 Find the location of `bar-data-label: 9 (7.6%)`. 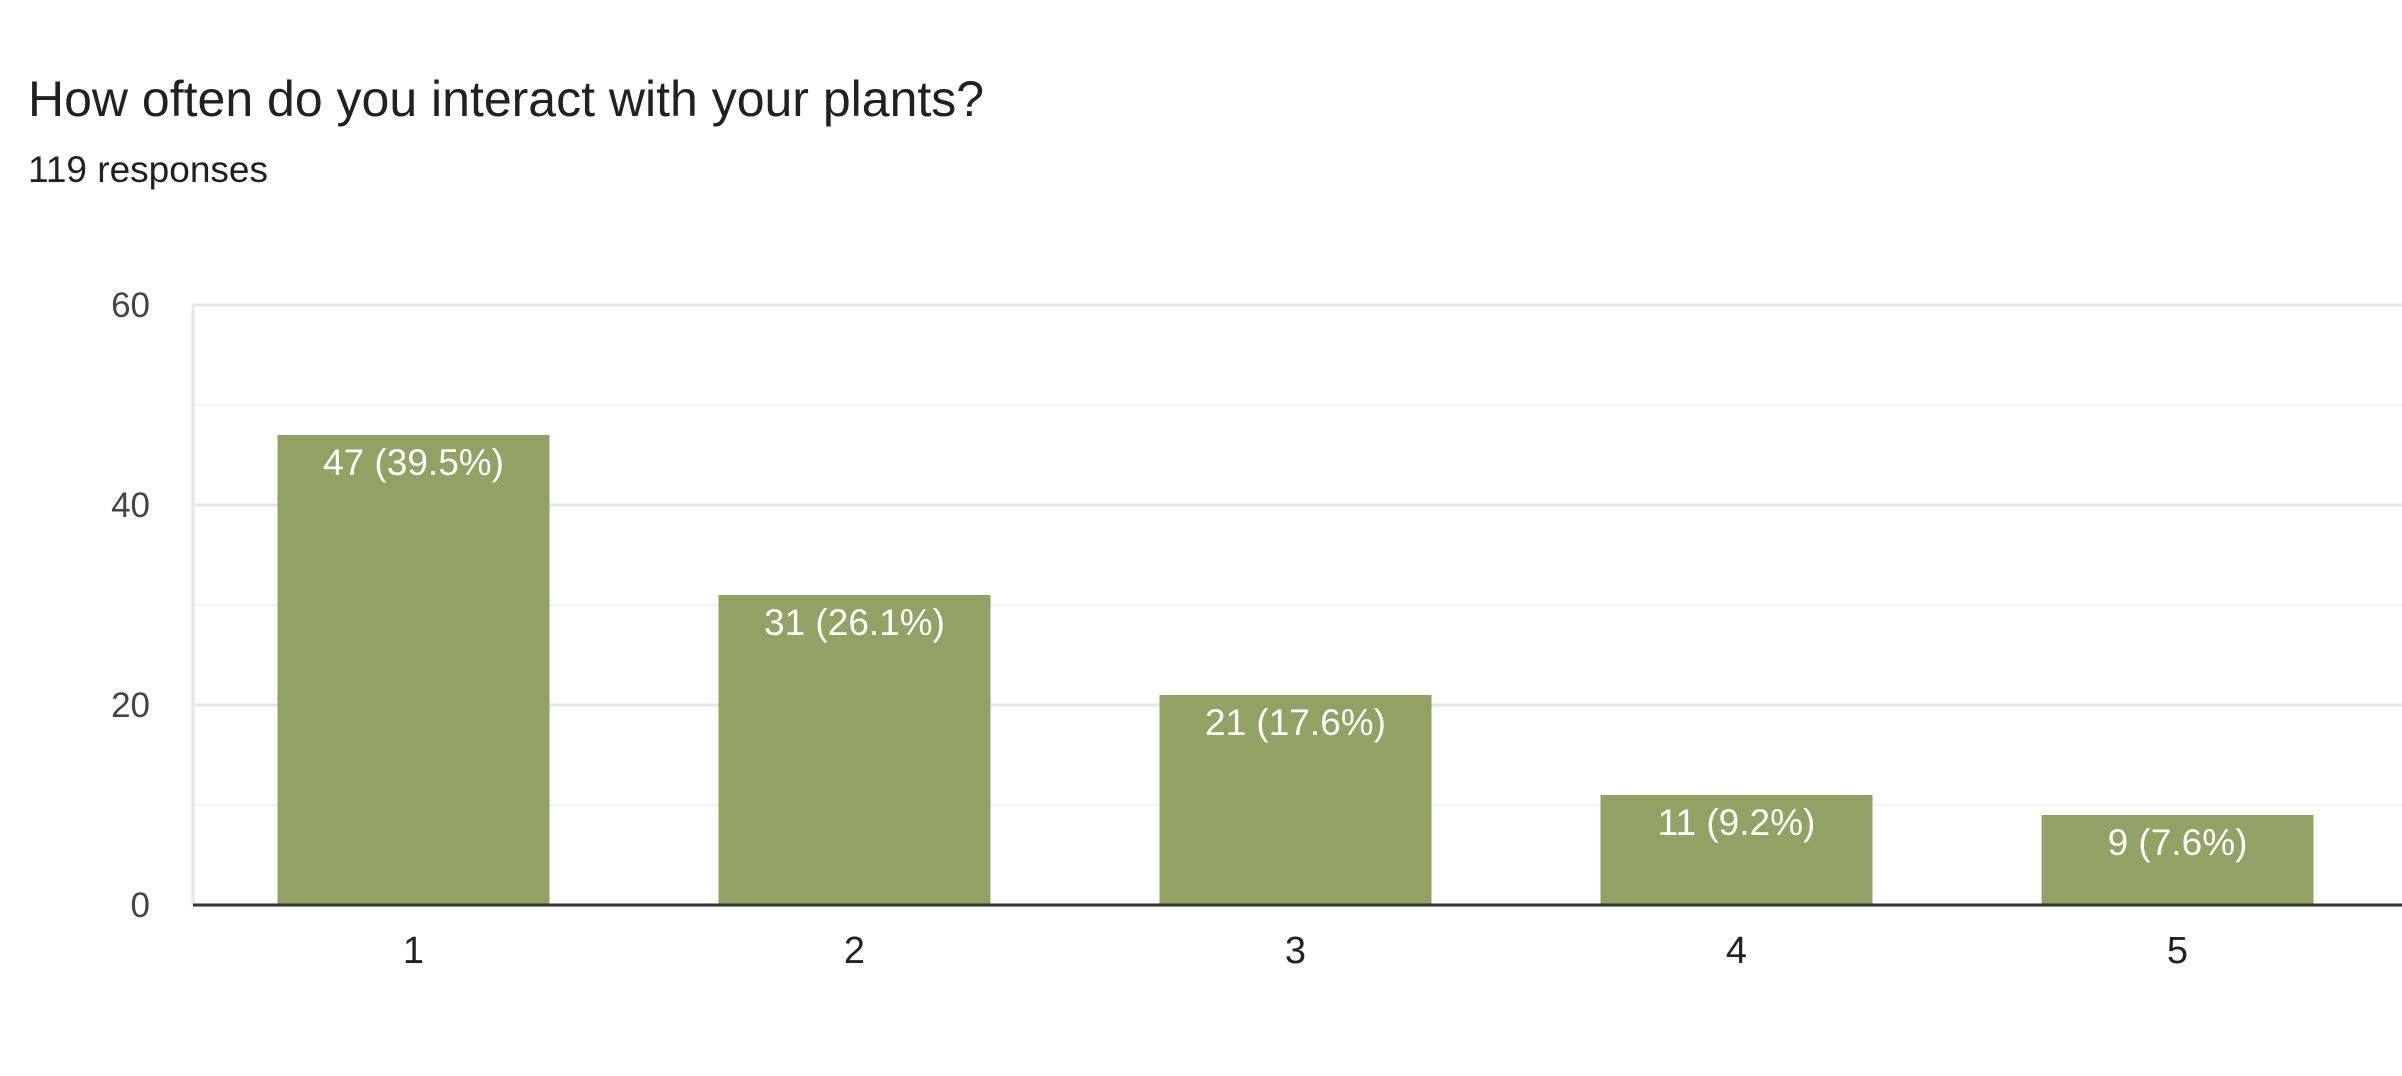

bar-data-label: 9 (7.6%) is located at coordinates (2178, 842).